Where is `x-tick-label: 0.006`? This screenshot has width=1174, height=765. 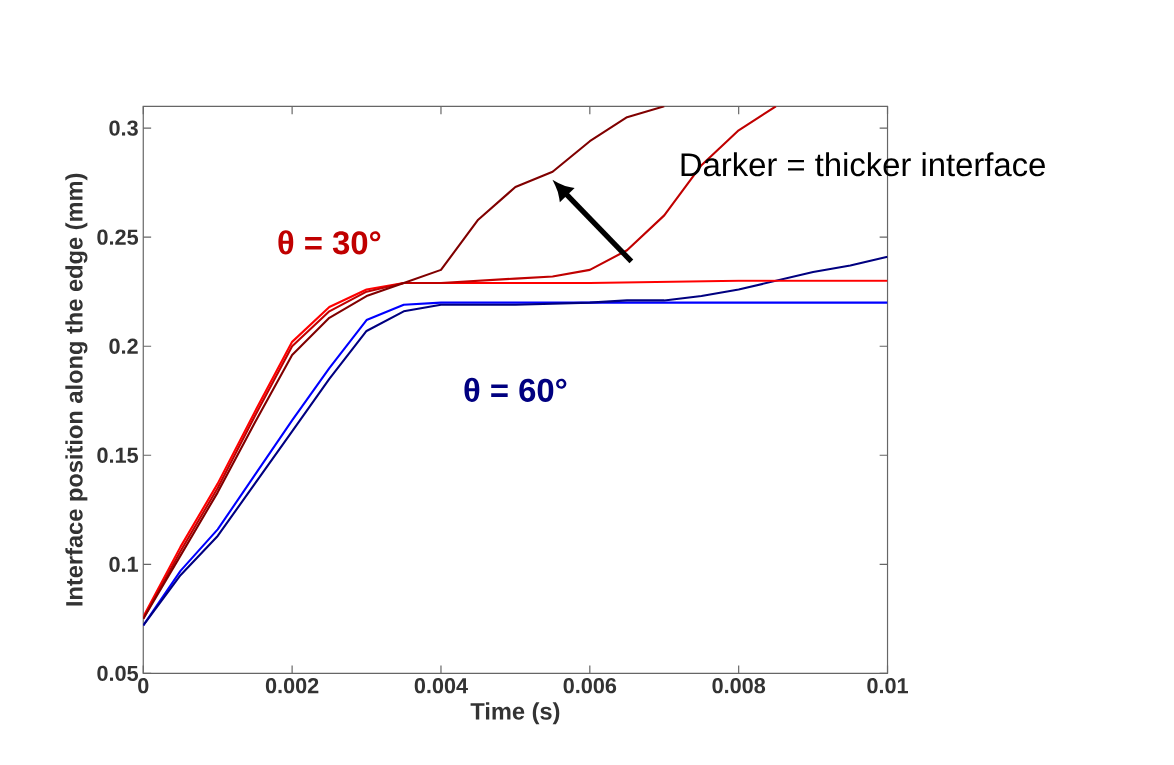 x-tick-label: 0.006 is located at coordinates (590, 686).